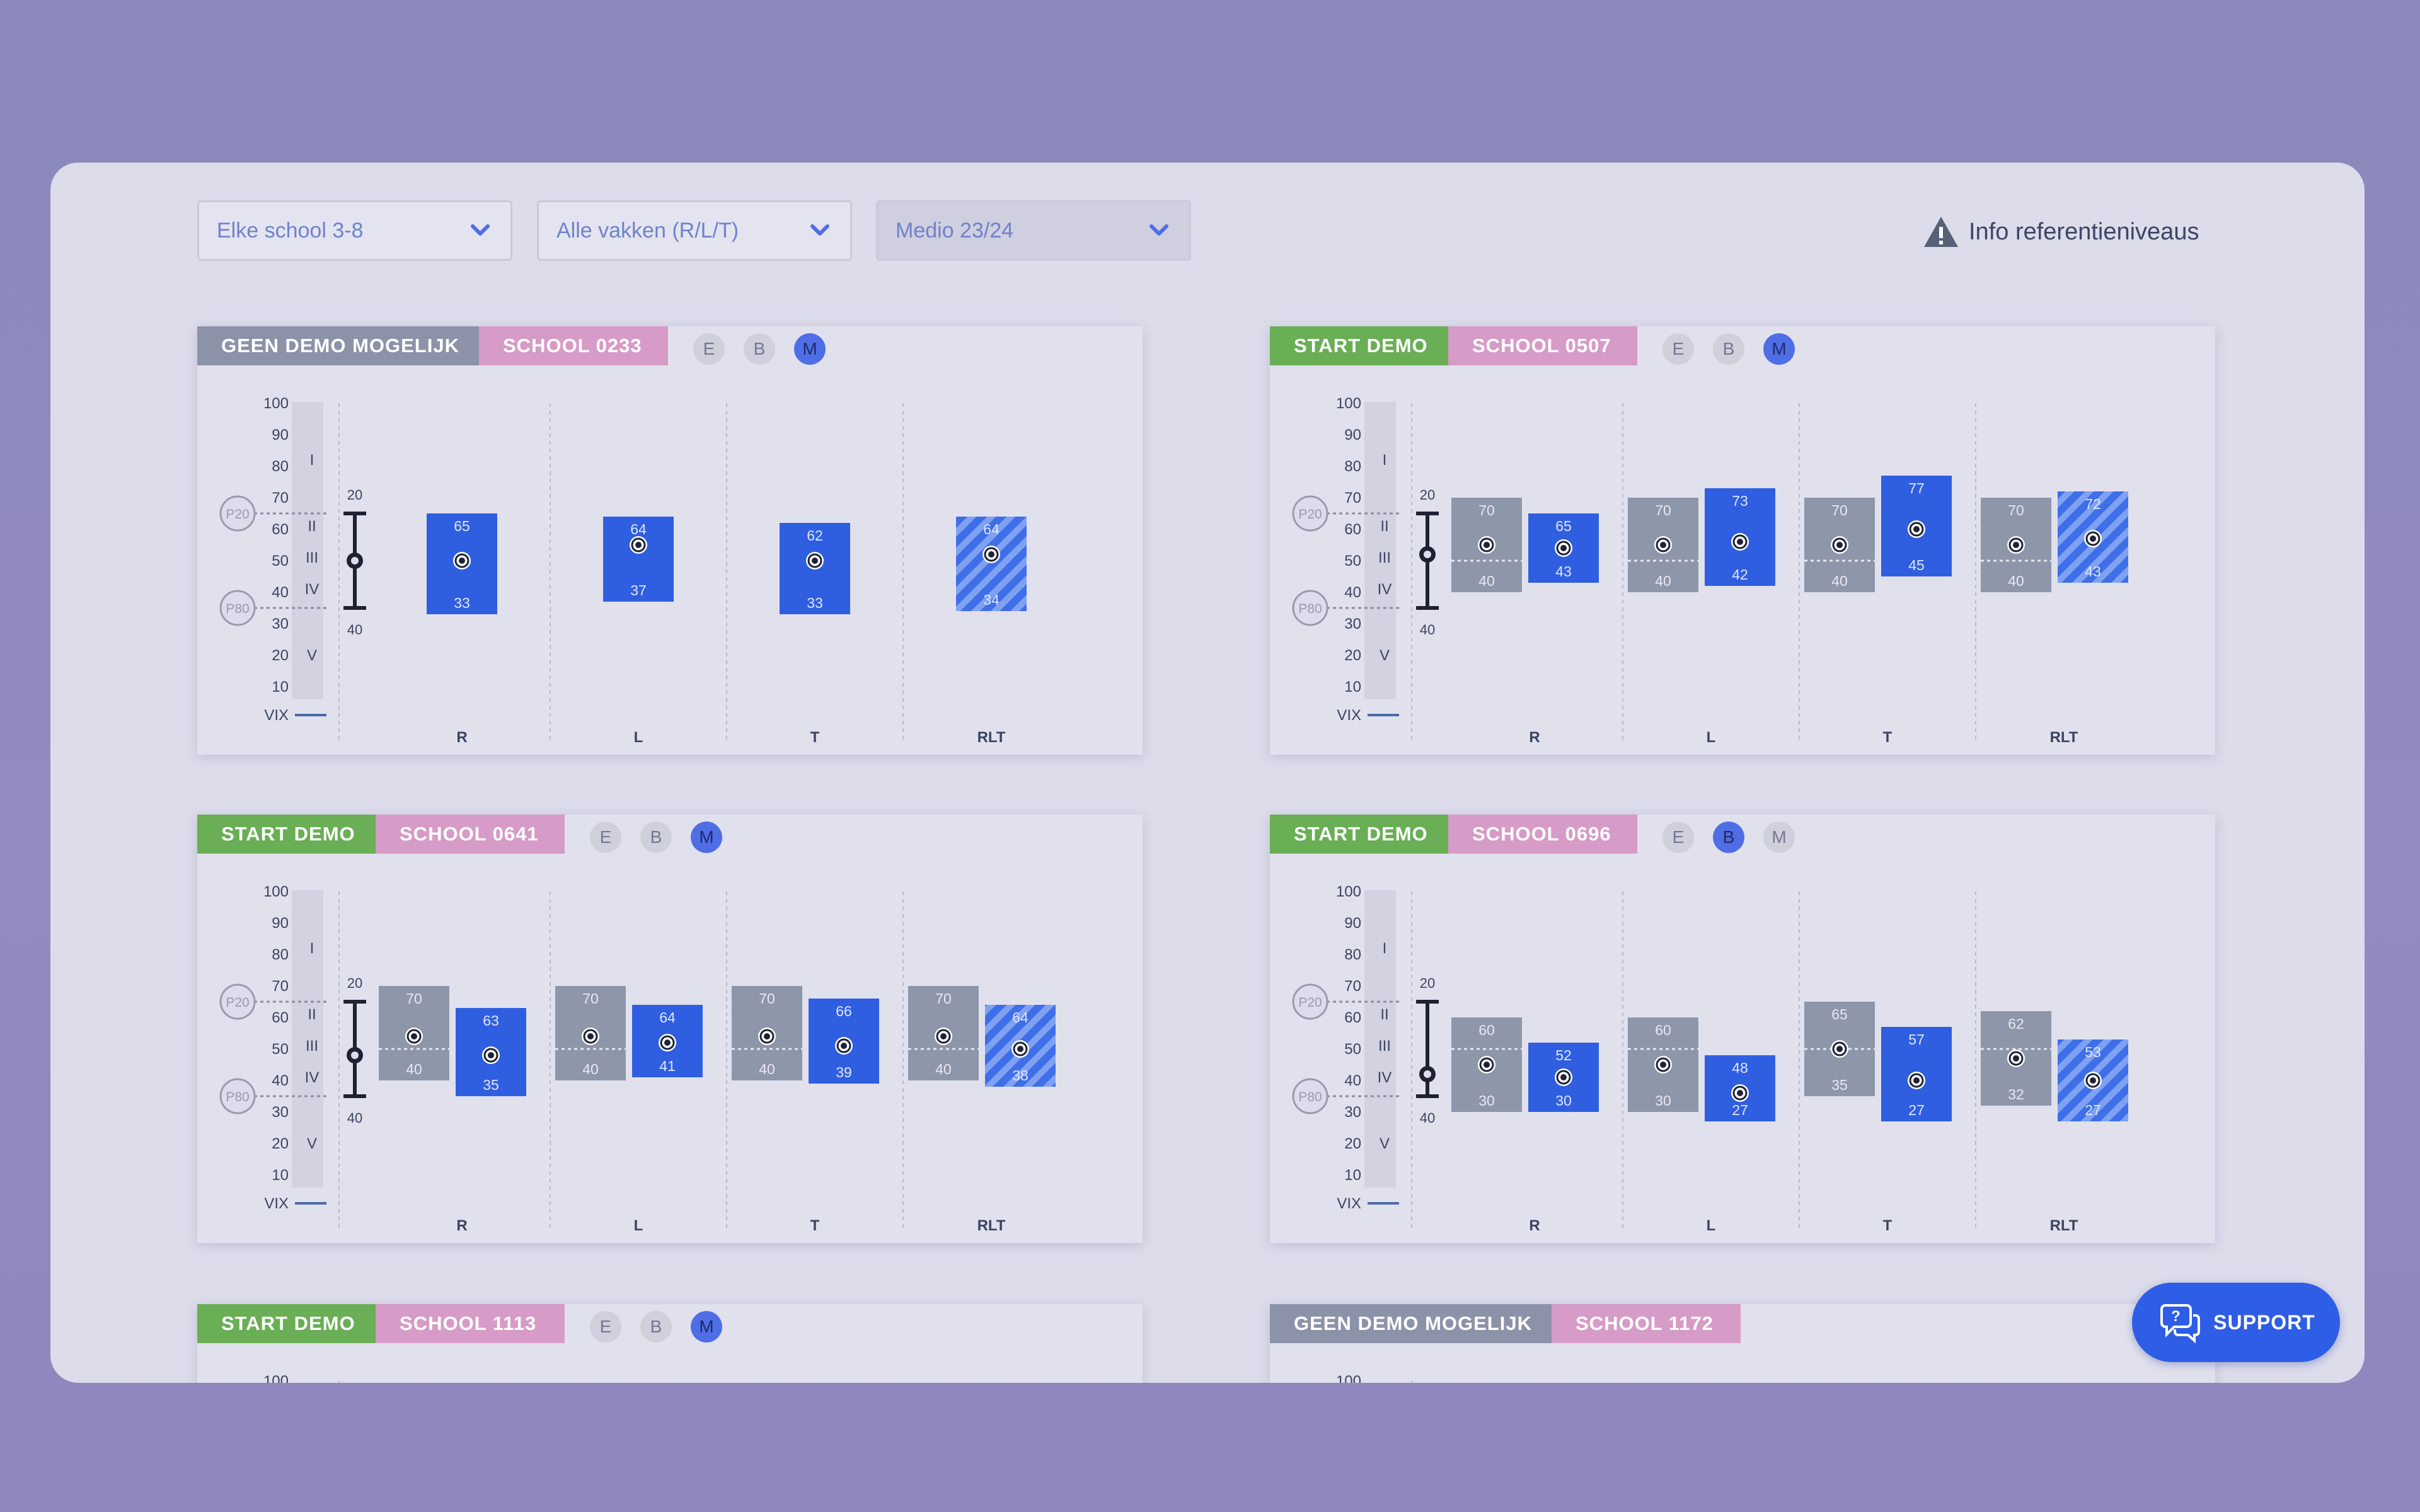  I want to click on column-label-rlt: RLT, so click(992, 737).